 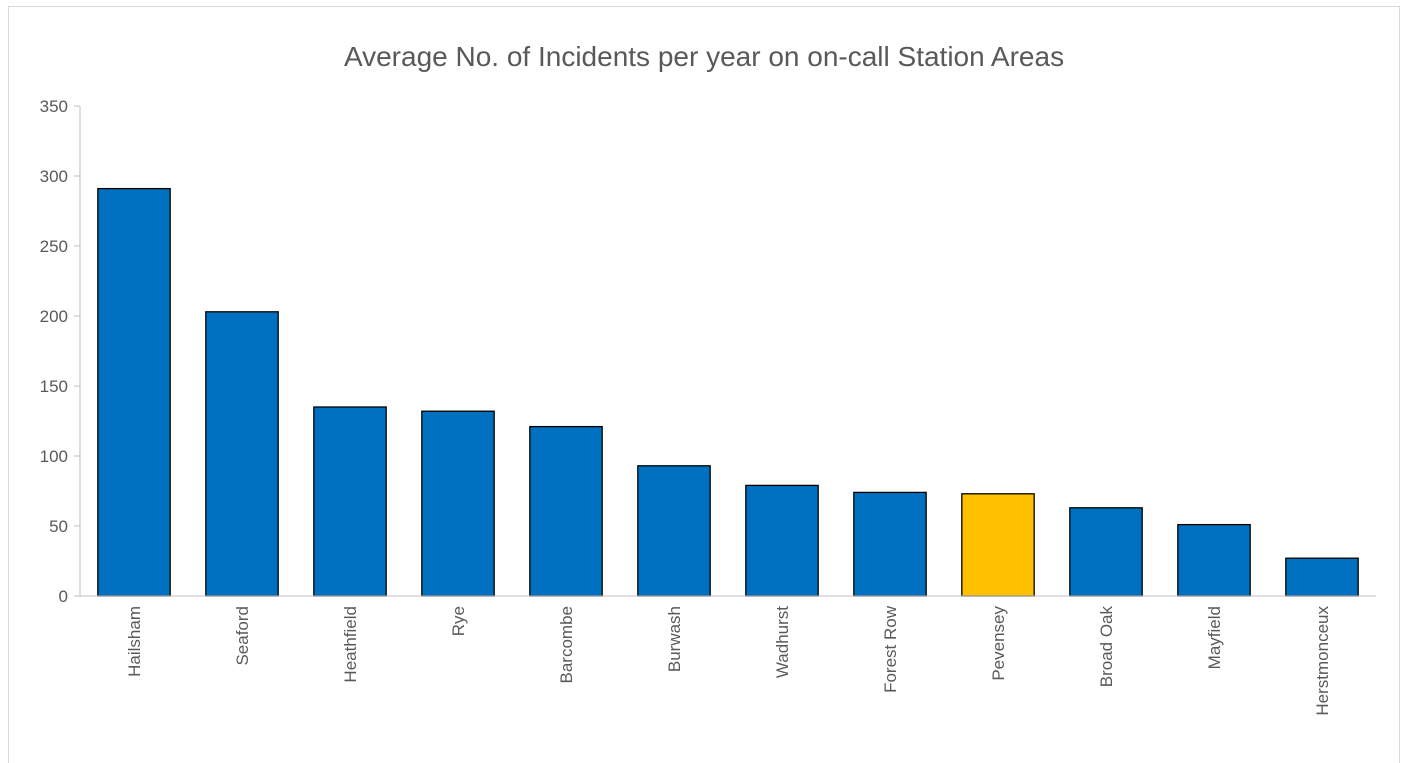 What do you see at coordinates (60, 351) in the screenshot?
I see `y-axis: 0 50 100 150 200 250 300 350` at bounding box center [60, 351].